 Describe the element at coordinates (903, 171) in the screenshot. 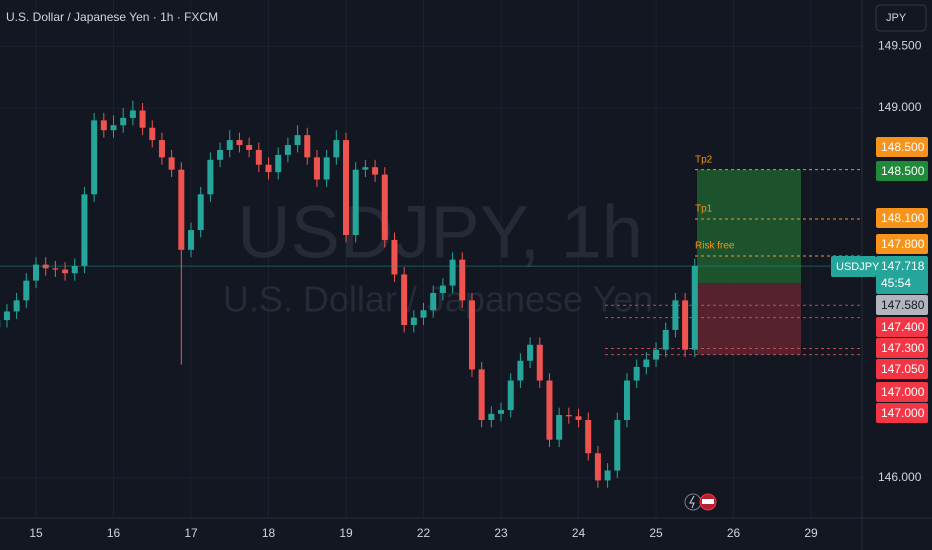

I see `price-tag-label: 148.500` at that location.